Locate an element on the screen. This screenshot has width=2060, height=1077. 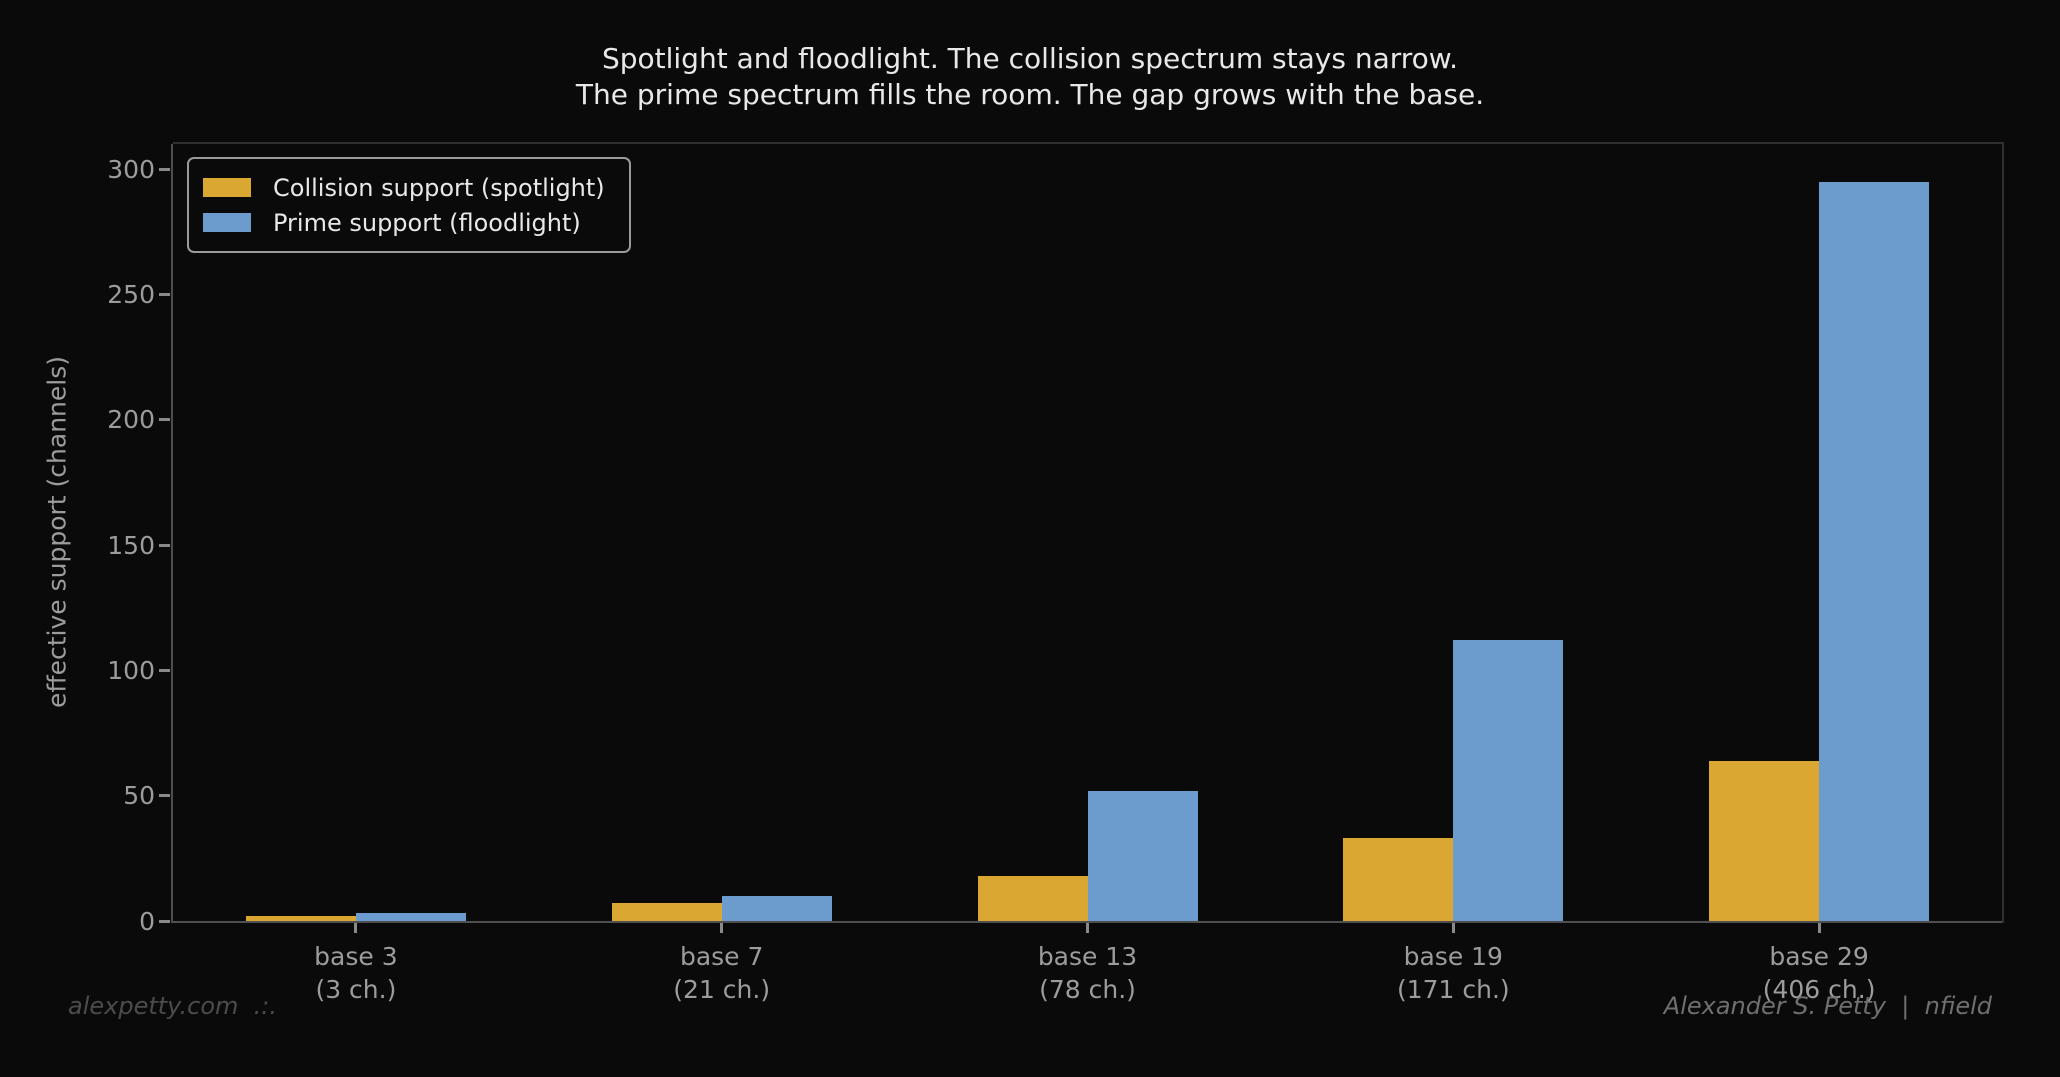
x-tick-base: base 19 is located at coordinates (1453, 956).